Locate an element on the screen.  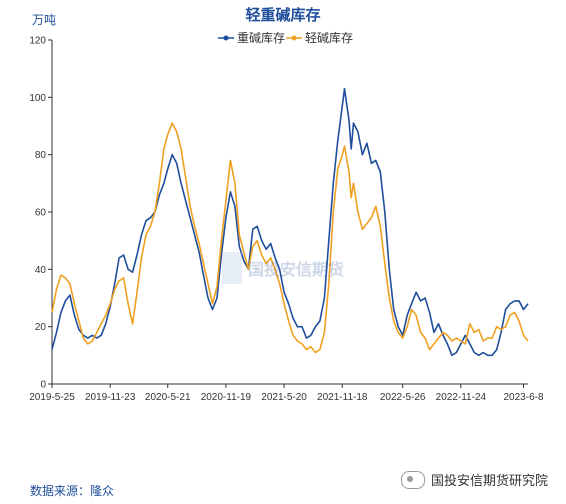
watermark: 国投安信期货 is located at coordinates (283, 268).